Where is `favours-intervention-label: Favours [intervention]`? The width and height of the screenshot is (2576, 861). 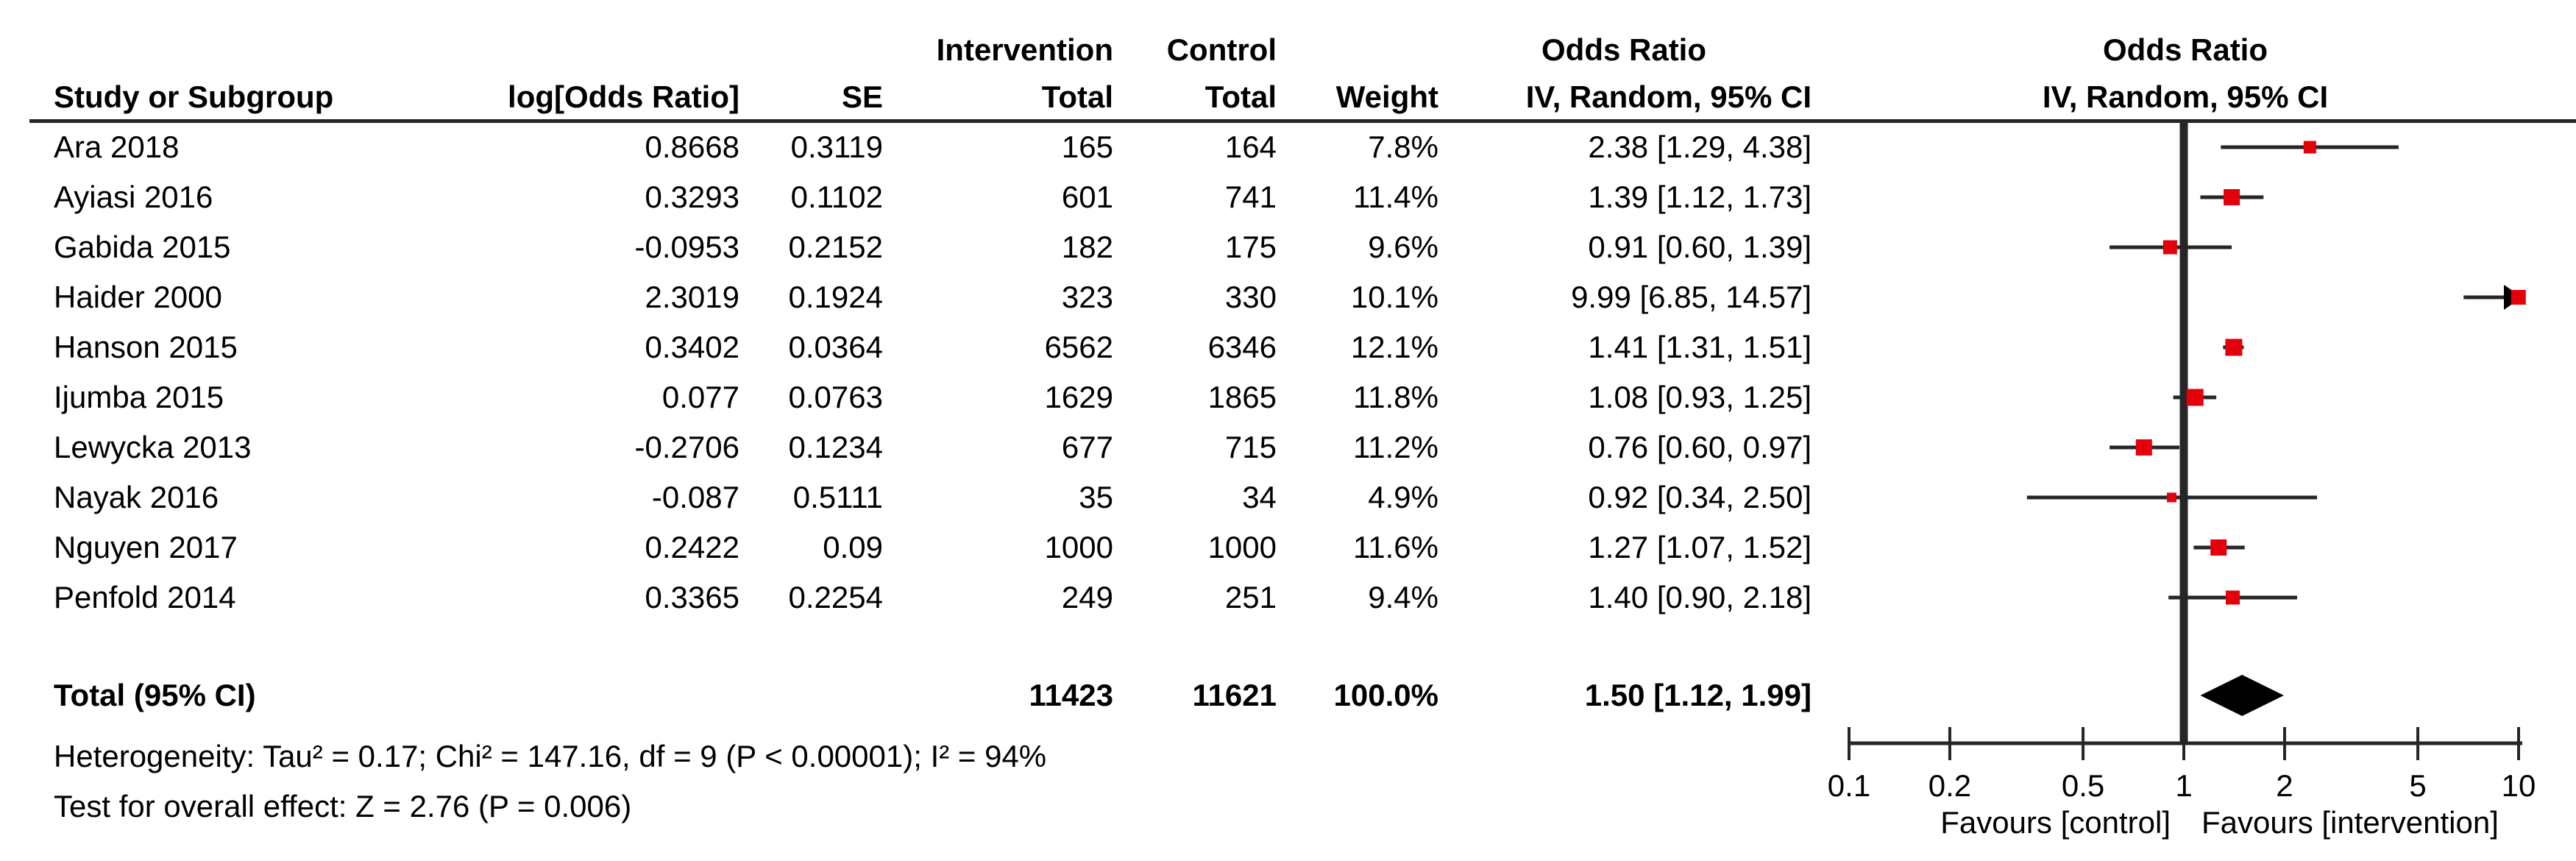
favours-intervention-label: Favours [intervention] is located at coordinates (2350, 823).